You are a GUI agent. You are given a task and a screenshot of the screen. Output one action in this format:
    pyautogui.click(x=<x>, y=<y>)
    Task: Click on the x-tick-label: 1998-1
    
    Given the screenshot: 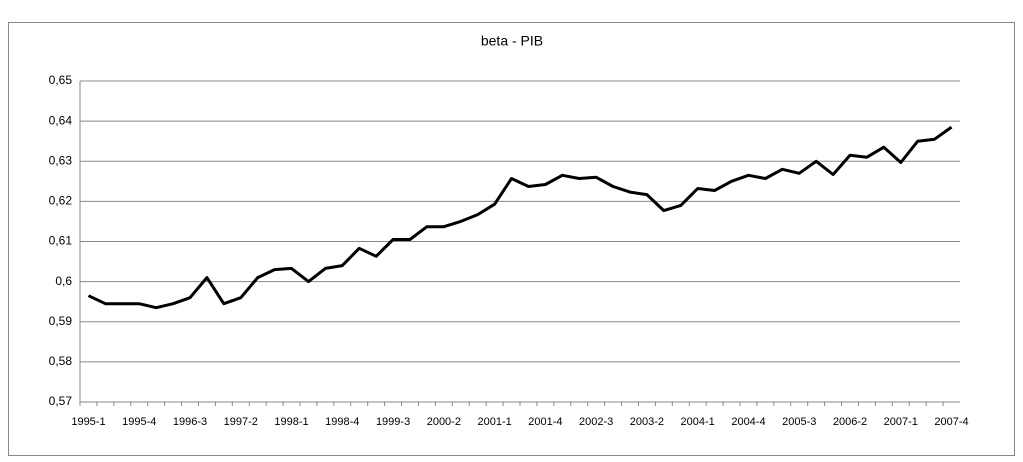 What is the action you would take?
    pyautogui.click(x=291, y=422)
    